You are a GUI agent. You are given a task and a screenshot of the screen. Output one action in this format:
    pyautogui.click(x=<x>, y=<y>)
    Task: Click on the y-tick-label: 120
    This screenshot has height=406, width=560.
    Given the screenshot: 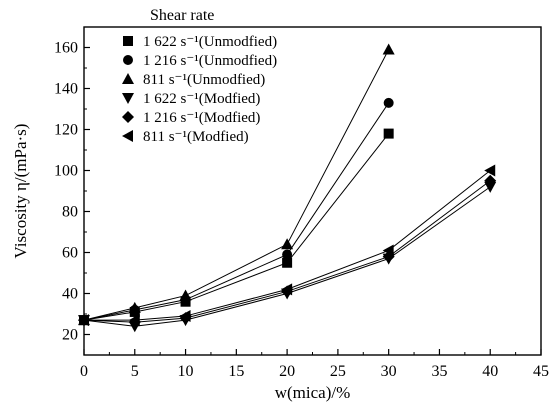 What is the action you would take?
    pyautogui.click(x=66, y=130)
    